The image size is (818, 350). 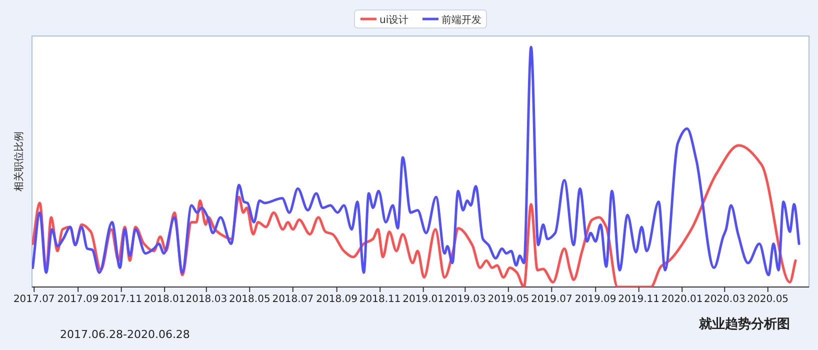 I want to click on x-tick-label: 2017.11, so click(x=121, y=299).